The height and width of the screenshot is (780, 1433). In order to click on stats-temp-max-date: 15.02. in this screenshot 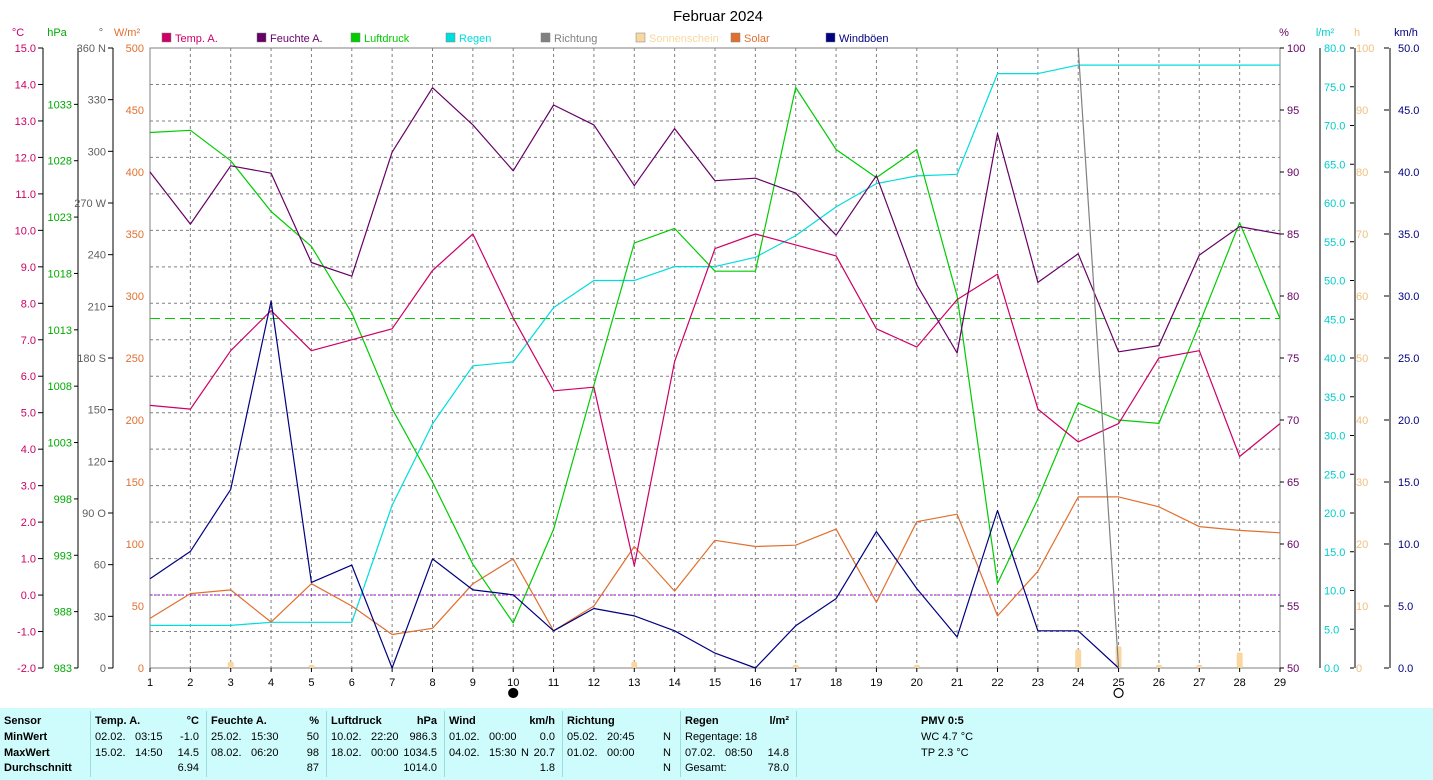, I will do `click(110, 753)`.